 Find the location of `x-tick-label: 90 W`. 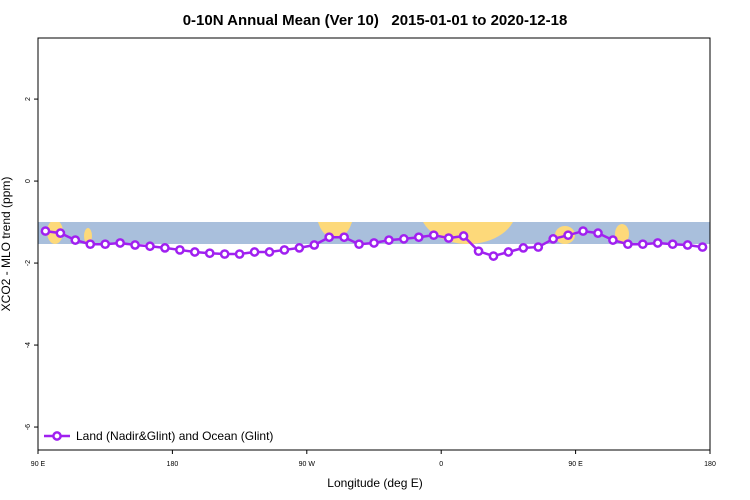

x-tick-label: 90 W is located at coordinates (307, 464).